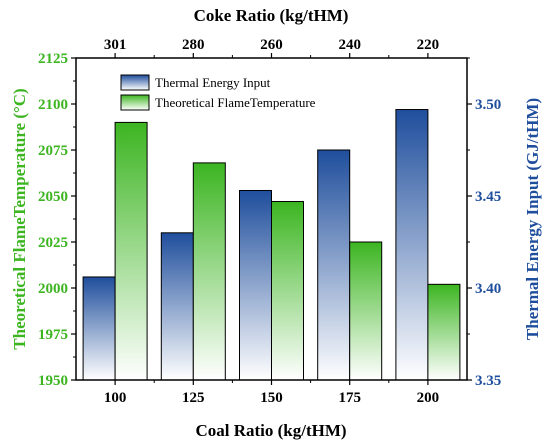 This screenshot has width=550, height=444. I want to click on x2-tick-label: 220, so click(428, 45).